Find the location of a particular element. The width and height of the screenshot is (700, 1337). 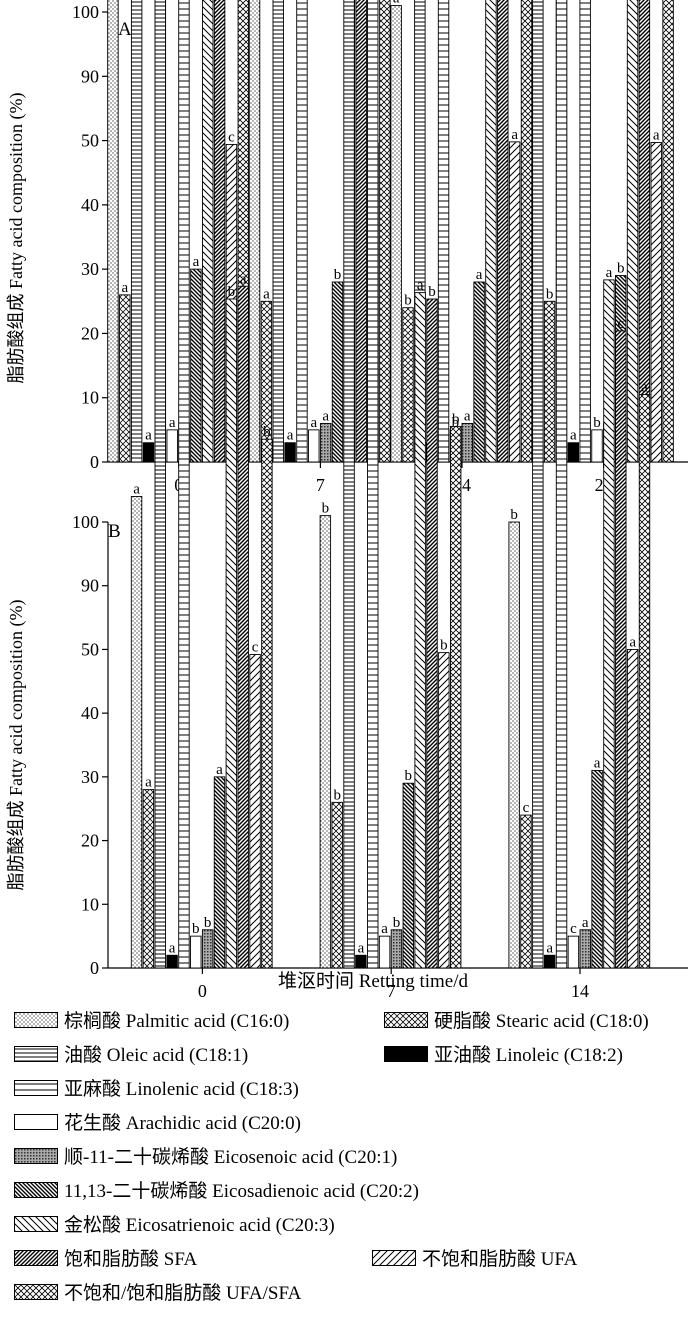

legend-label: 不饱和脂肪酸 UFA is located at coordinates (500, 1259).